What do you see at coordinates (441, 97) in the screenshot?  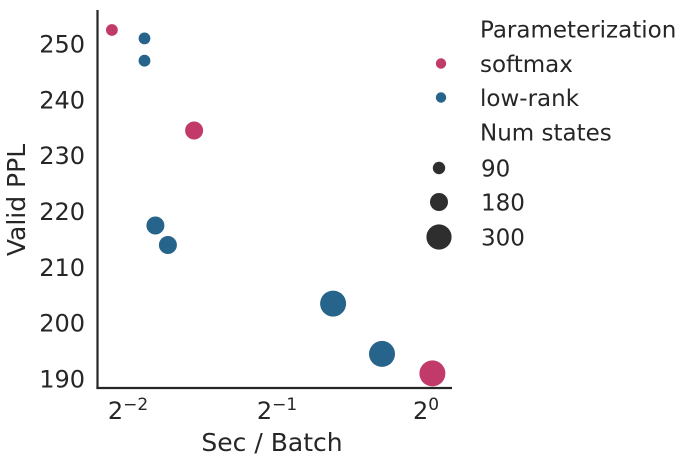 I see `legend-marker-low-rank-icon` at bounding box center [441, 97].